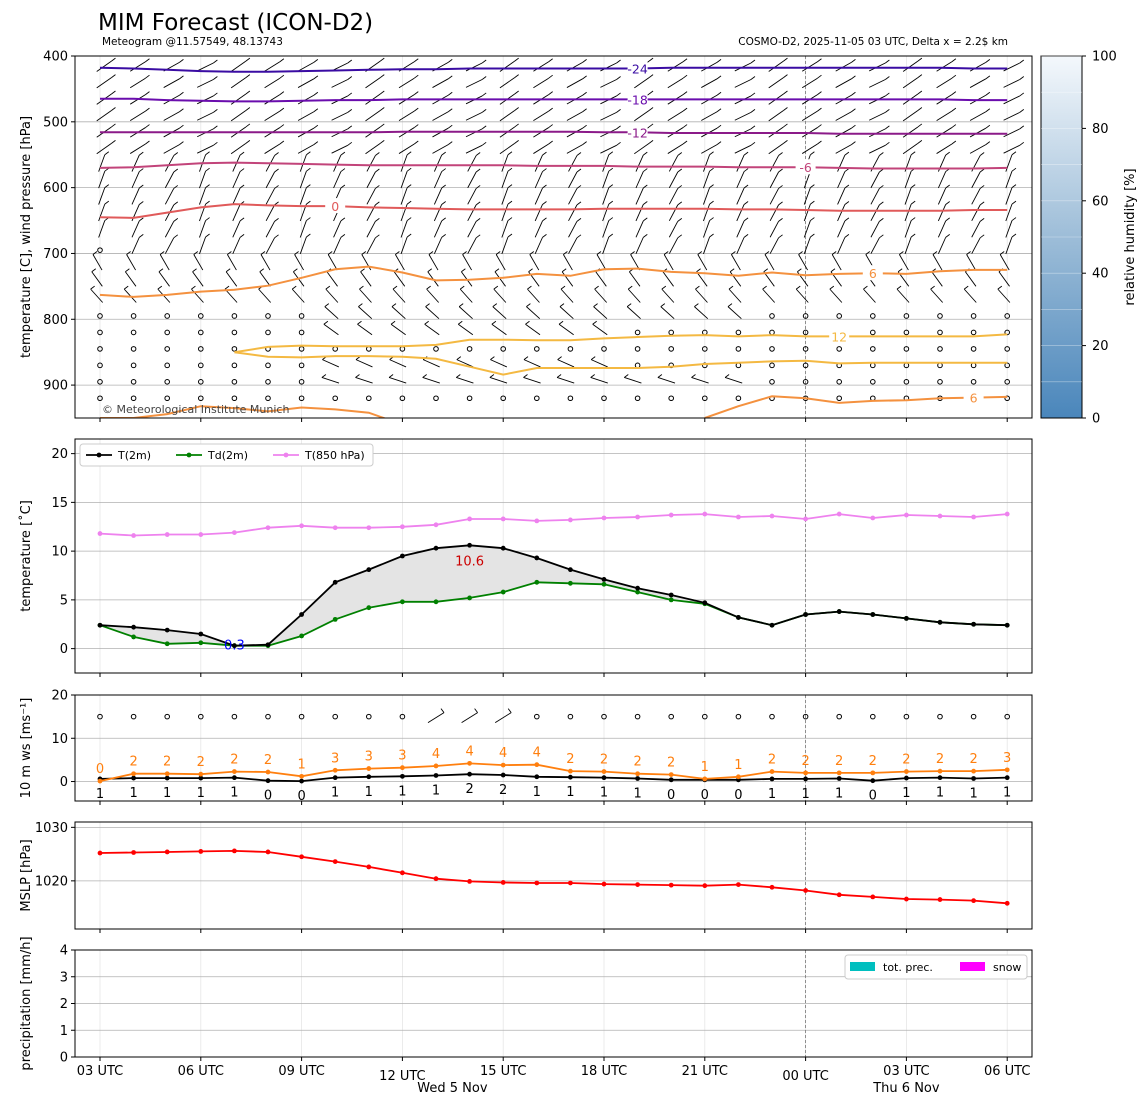 The width and height of the screenshot is (1148, 1109). What do you see at coordinates (503, 790) in the screenshot?
I see `mean-wind-label: 2` at bounding box center [503, 790].